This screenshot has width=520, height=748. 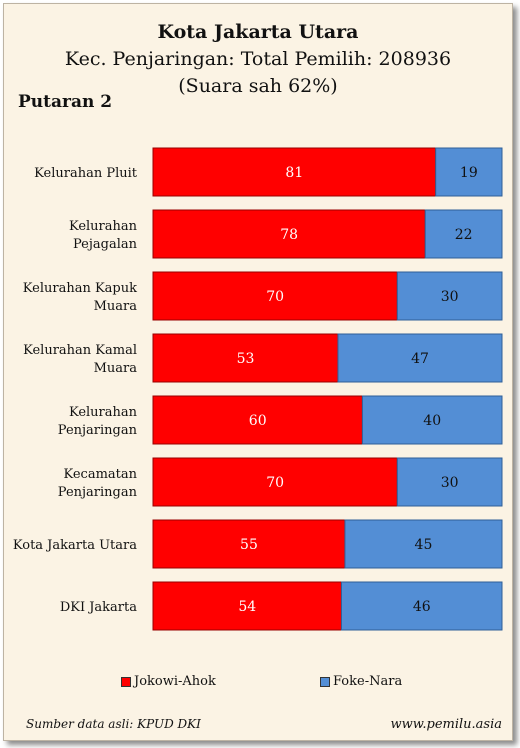 I want to click on data-label: 46, so click(x=422, y=607).